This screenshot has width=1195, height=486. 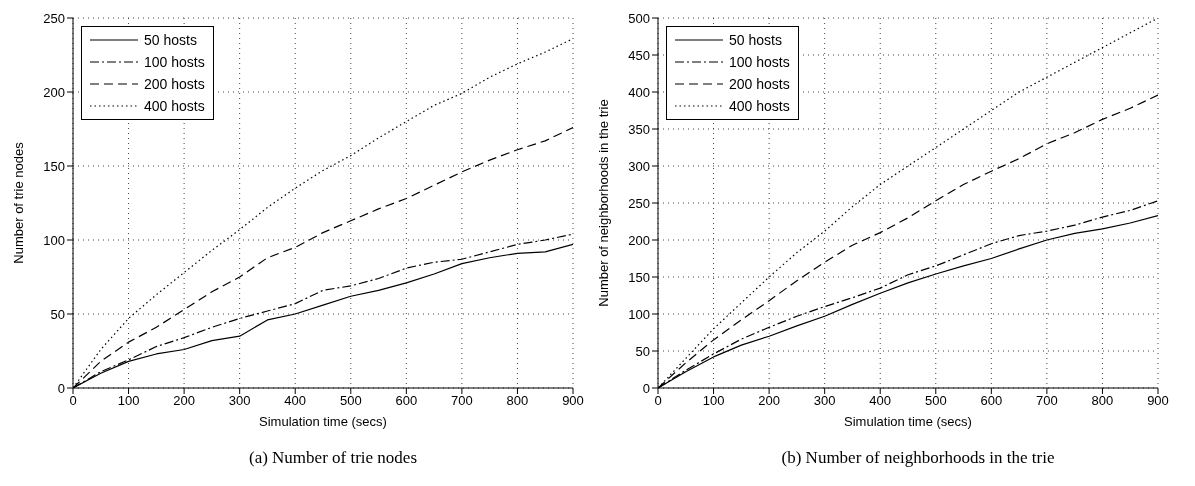 What do you see at coordinates (639, 92) in the screenshot?
I see `y-tick-label: 400` at bounding box center [639, 92].